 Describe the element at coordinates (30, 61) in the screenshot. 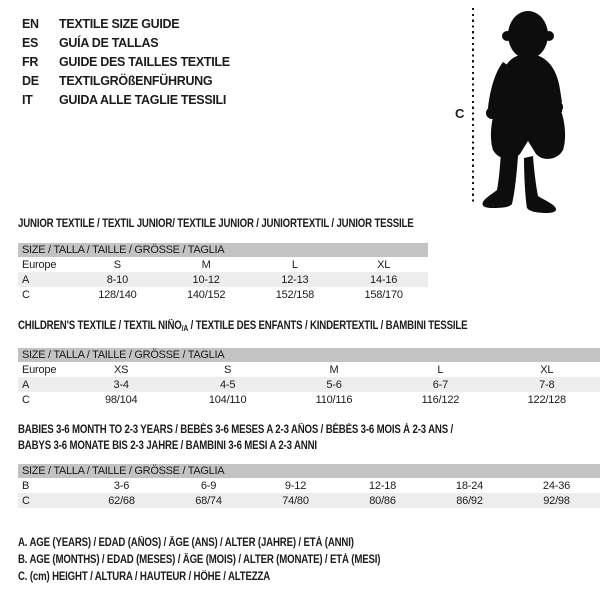

I see `language-code: FR` at that location.